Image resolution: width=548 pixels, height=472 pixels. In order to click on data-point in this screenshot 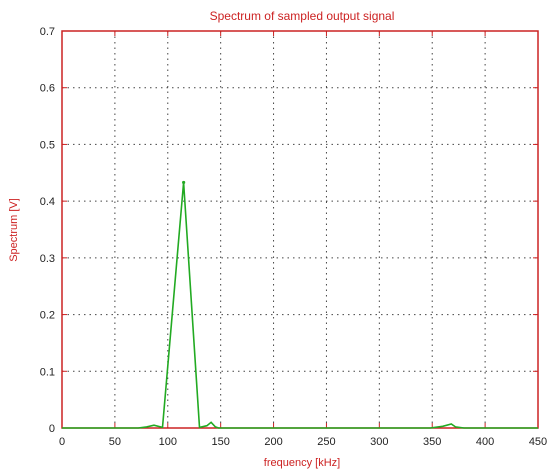, I will do `click(184, 182)`.